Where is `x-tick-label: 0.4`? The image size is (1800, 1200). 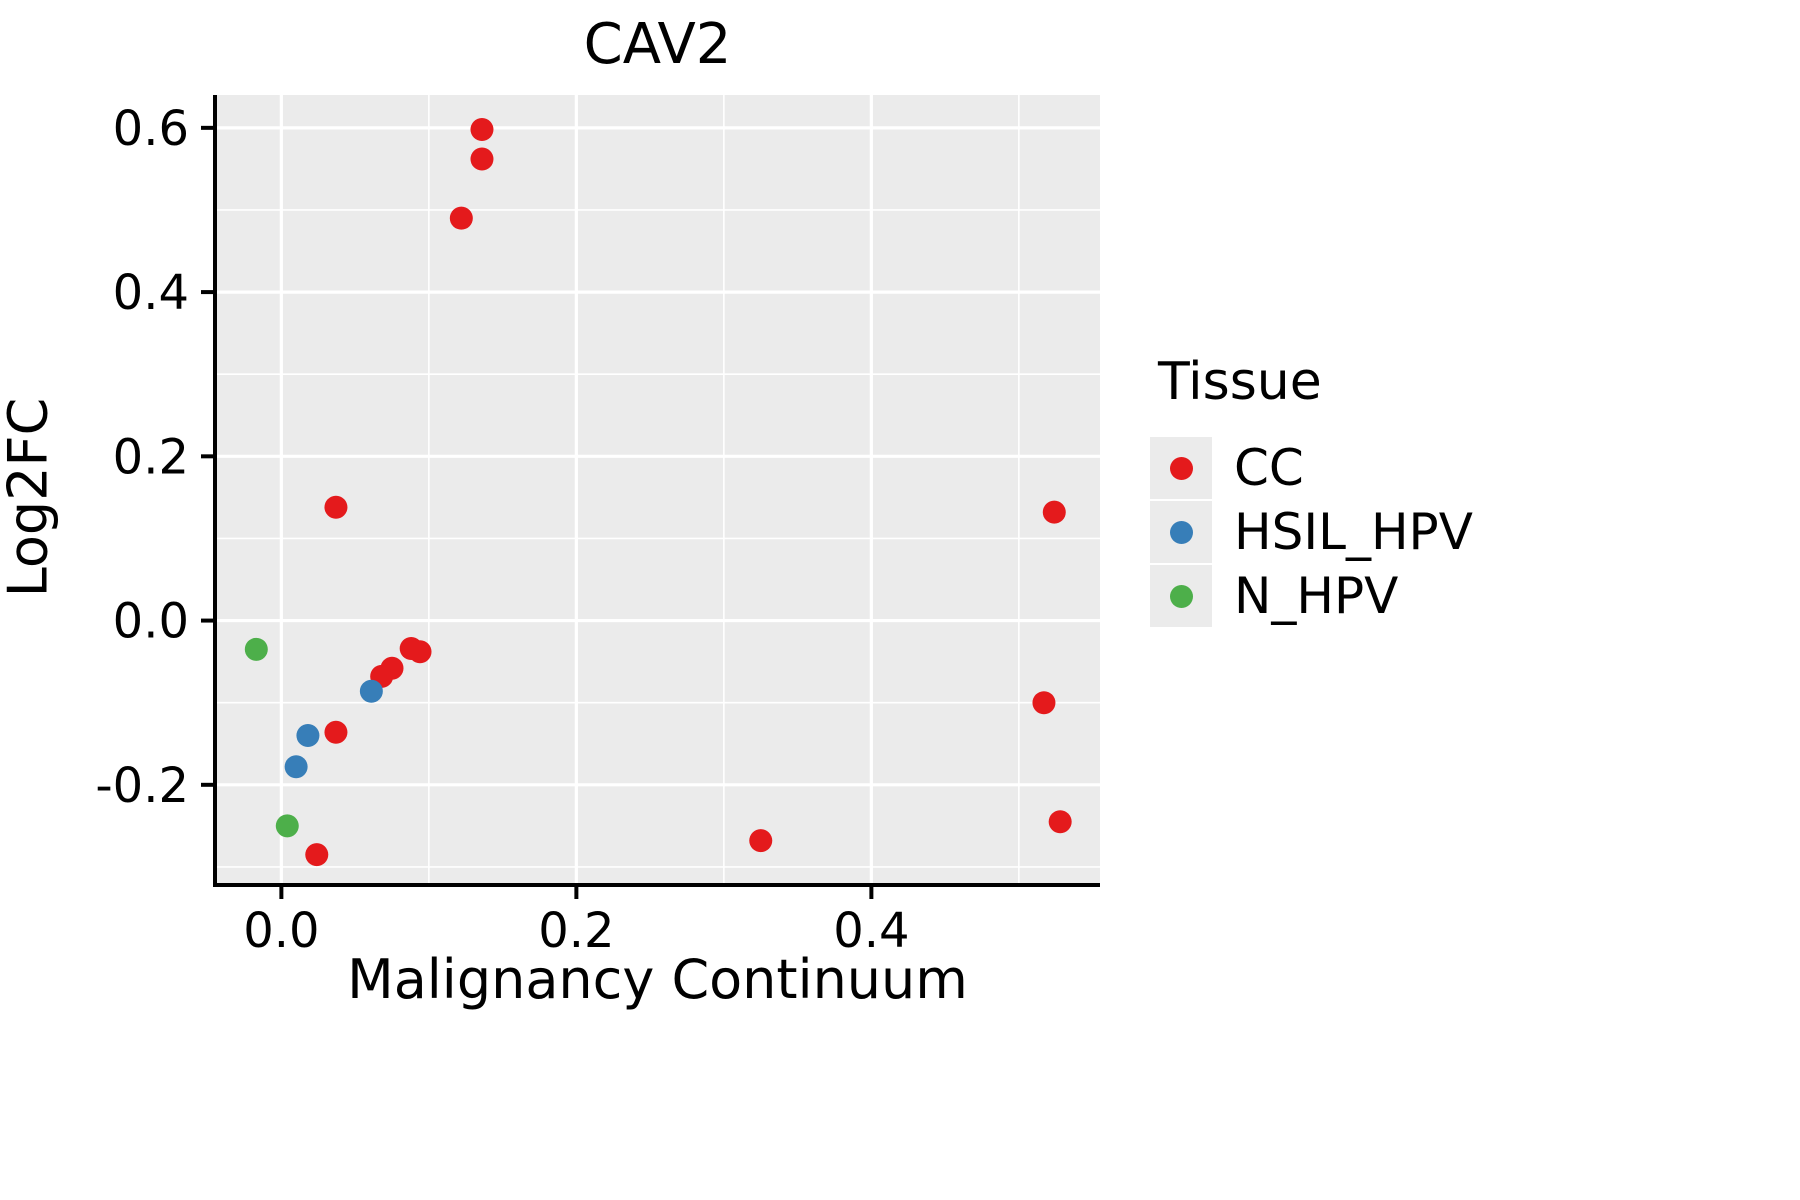 x-tick-label: 0.4 is located at coordinates (871, 931).